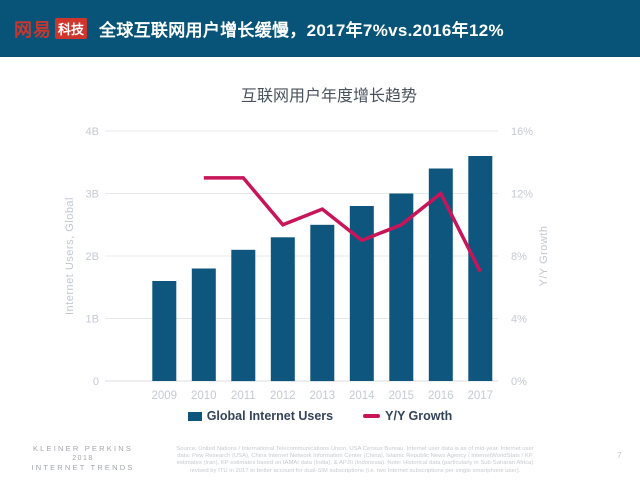 Image resolution: width=640 pixels, height=480 pixels. What do you see at coordinates (83, 448) in the screenshot?
I see `brand-line: KLEINER PERKINS` at bounding box center [83, 448].